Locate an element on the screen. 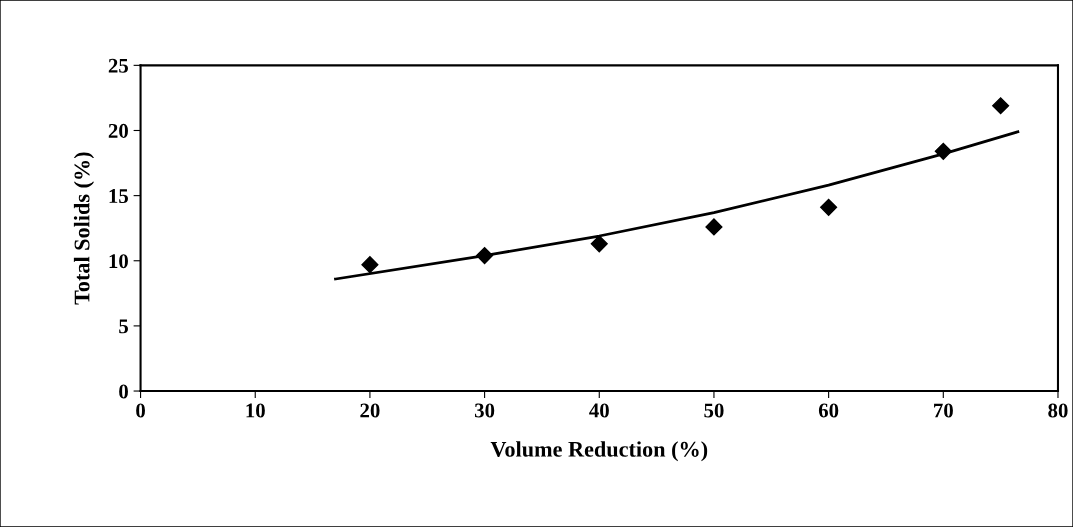  x-tick-label: 40 is located at coordinates (599, 410).